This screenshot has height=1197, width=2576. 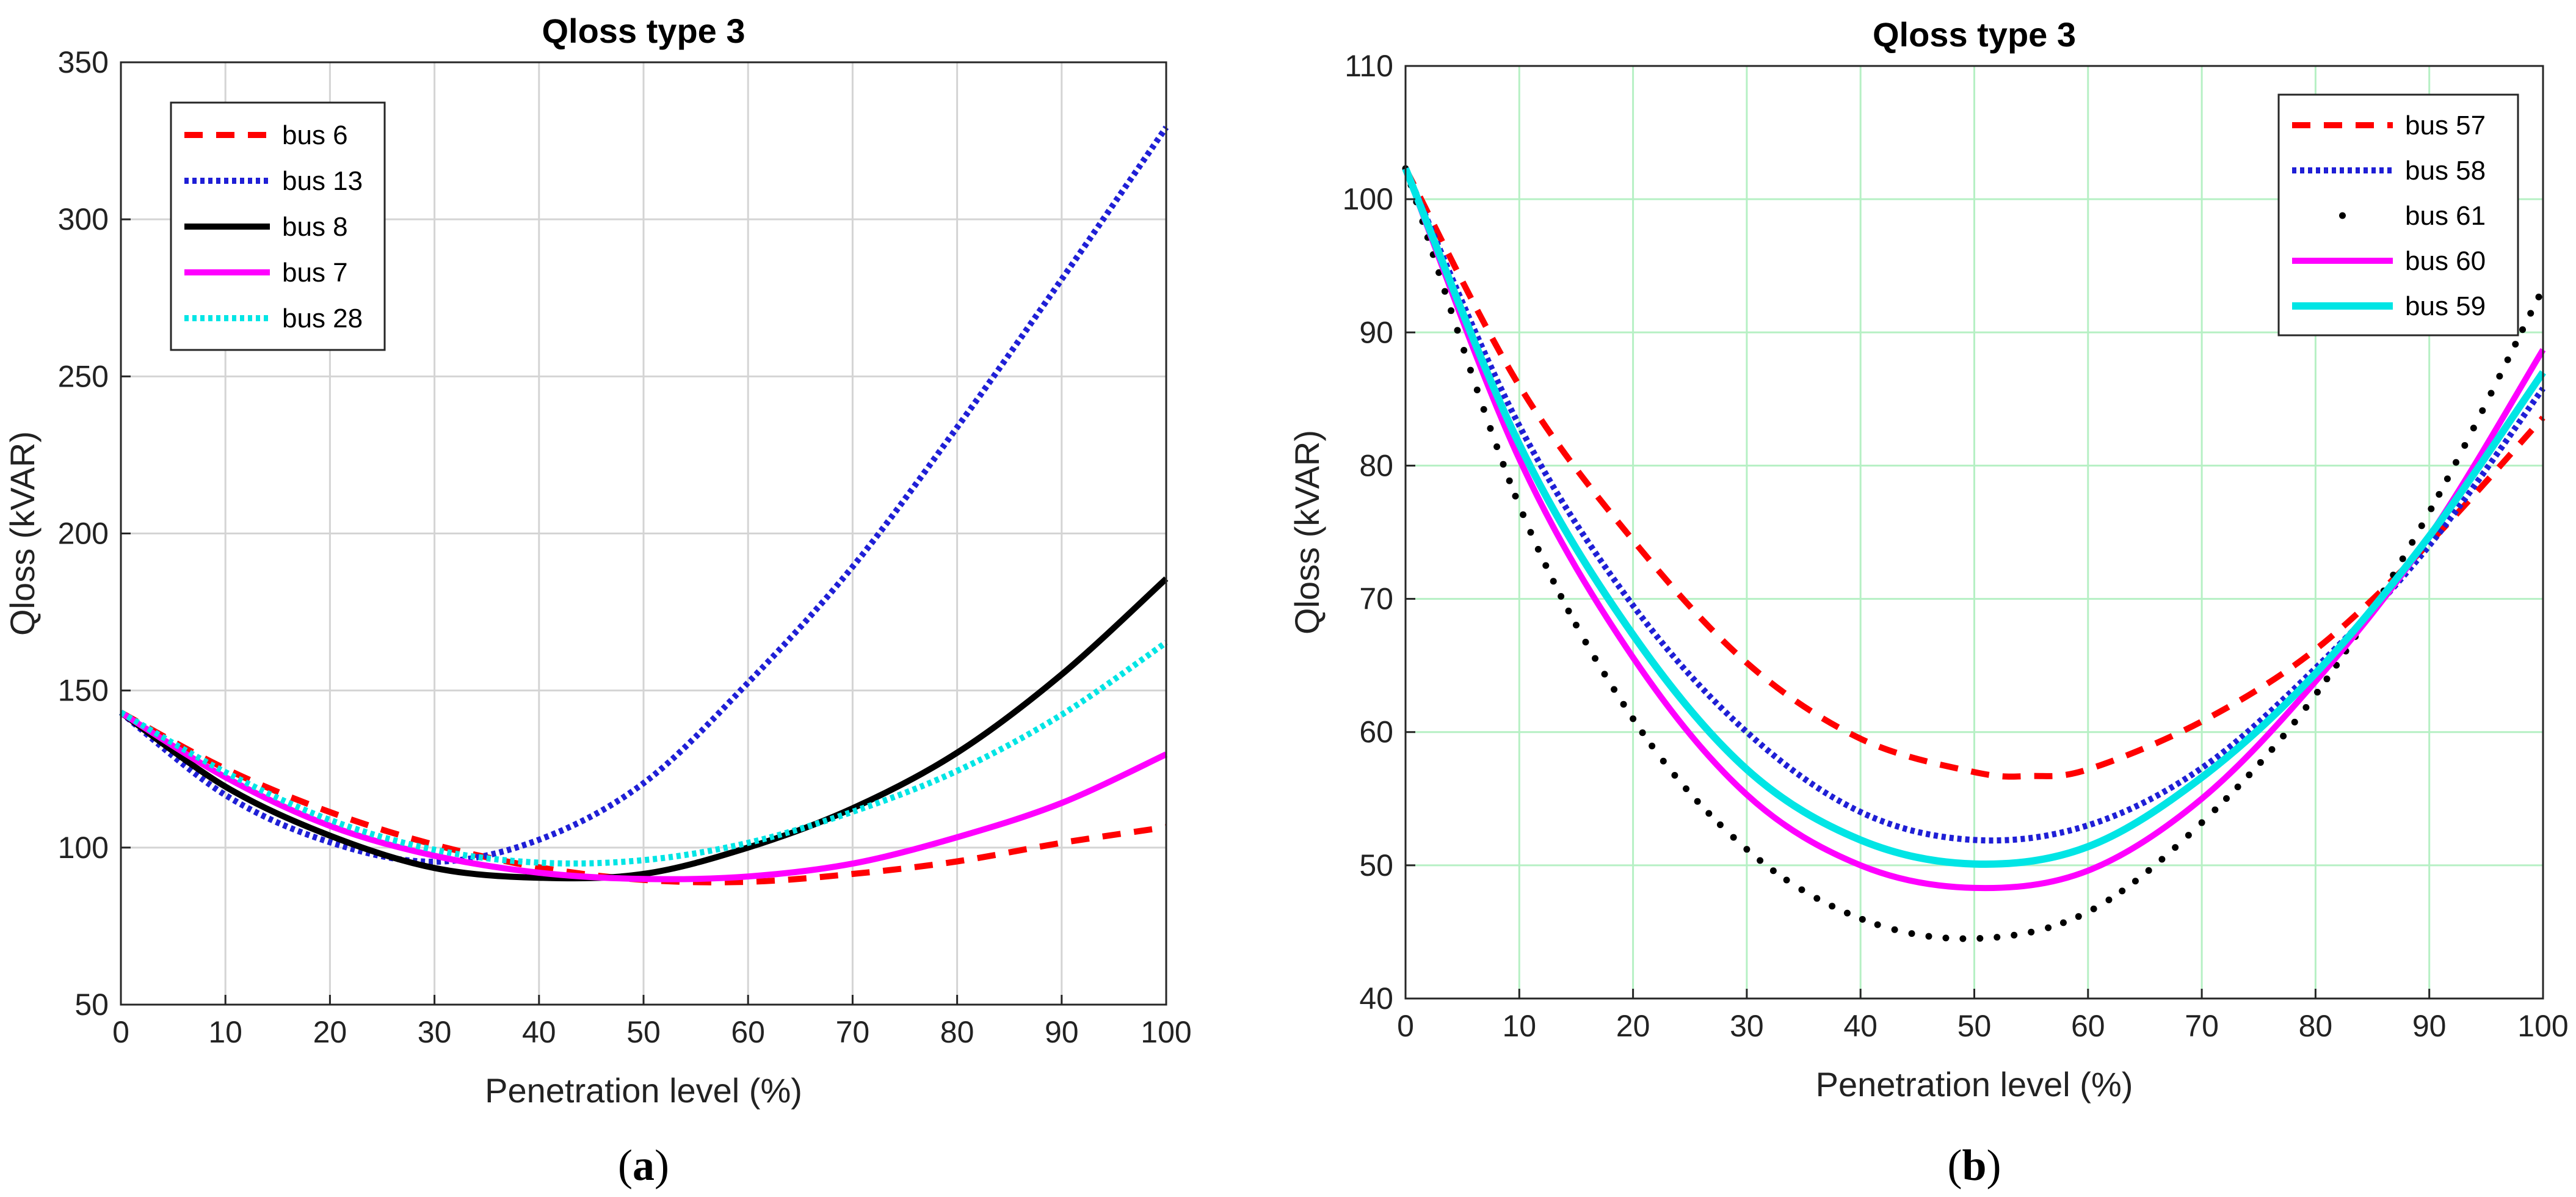 What do you see at coordinates (83, 62) in the screenshot?
I see `y-tick-label: 350` at bounding box center [83, 62].